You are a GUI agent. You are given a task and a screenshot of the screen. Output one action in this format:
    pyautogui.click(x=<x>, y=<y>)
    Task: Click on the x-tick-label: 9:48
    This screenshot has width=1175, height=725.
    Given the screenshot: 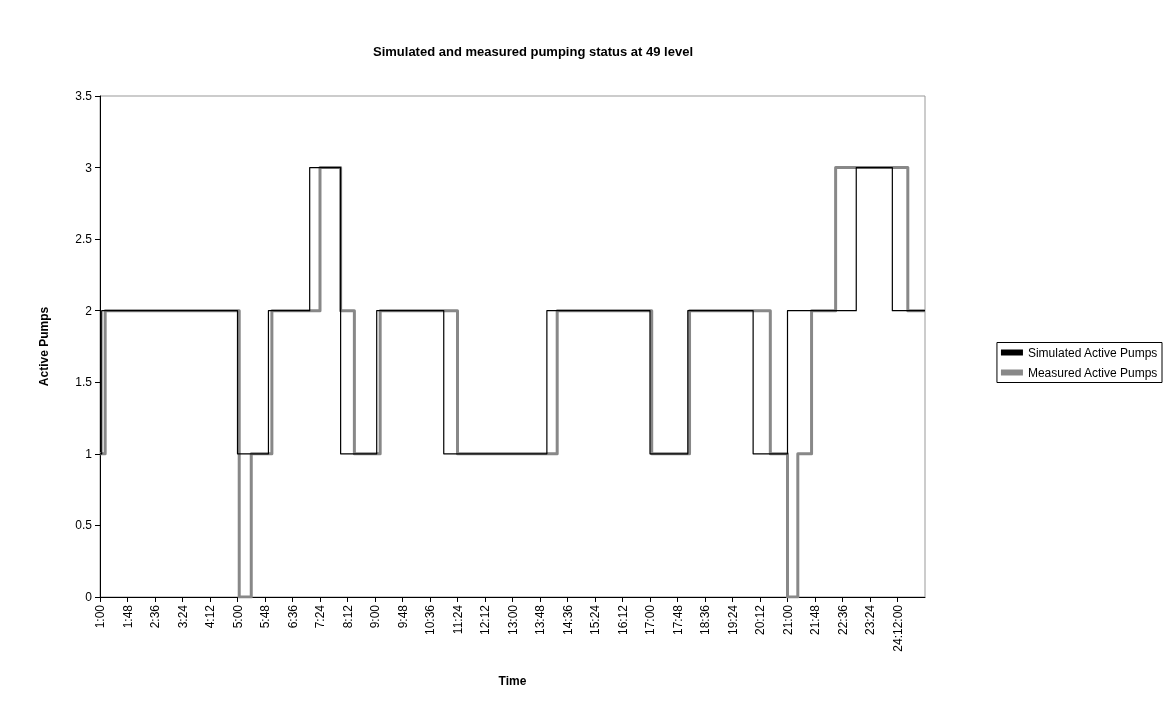 What is the action you would take?
    pyautogui.click(x=402, y=616)
    